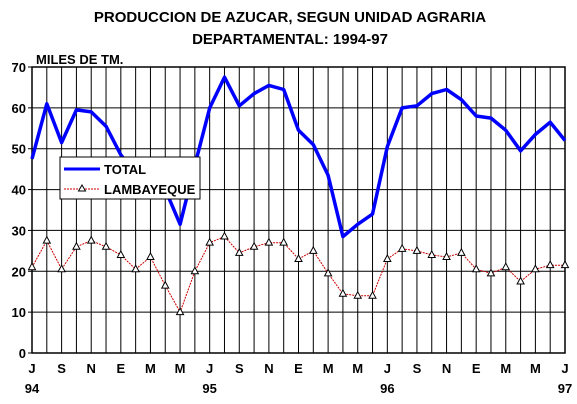 Image resolution: width=577 pixels, height=404 pixels. What do you see at coordinates (82, 188) in the screenshot?
I see `legend-lambayeque-marker` at bounding box center [82, 188].